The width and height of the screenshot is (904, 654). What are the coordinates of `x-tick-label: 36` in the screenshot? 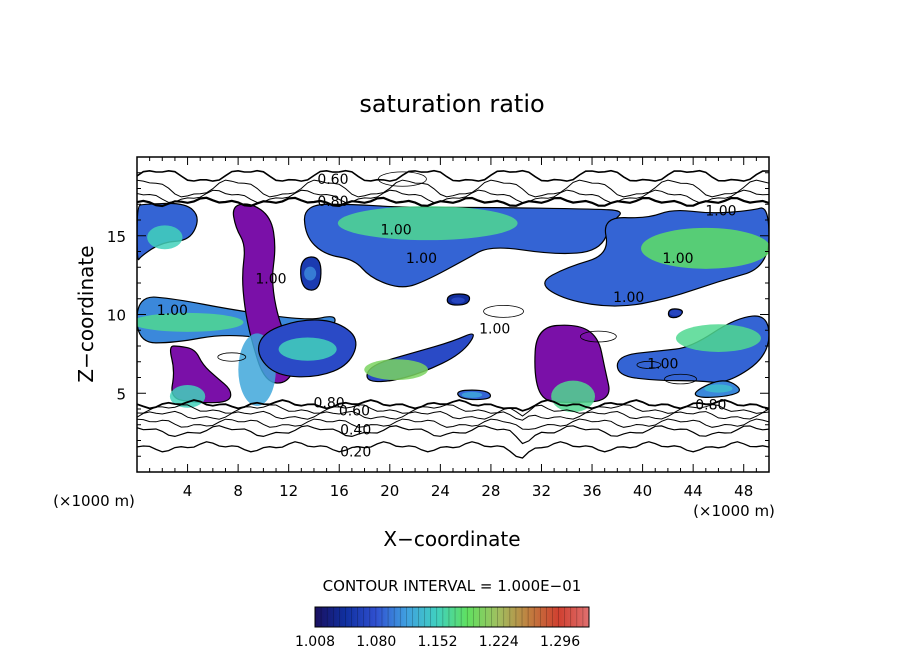 It's located at (591, 491).